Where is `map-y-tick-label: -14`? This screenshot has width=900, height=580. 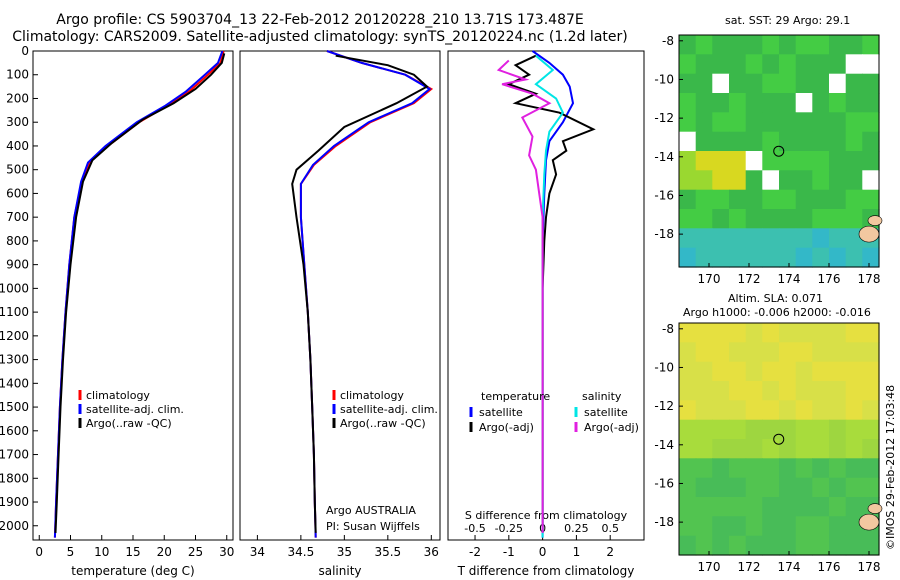 map-y-tick-label: -14 is located at coordinates (664, 157).